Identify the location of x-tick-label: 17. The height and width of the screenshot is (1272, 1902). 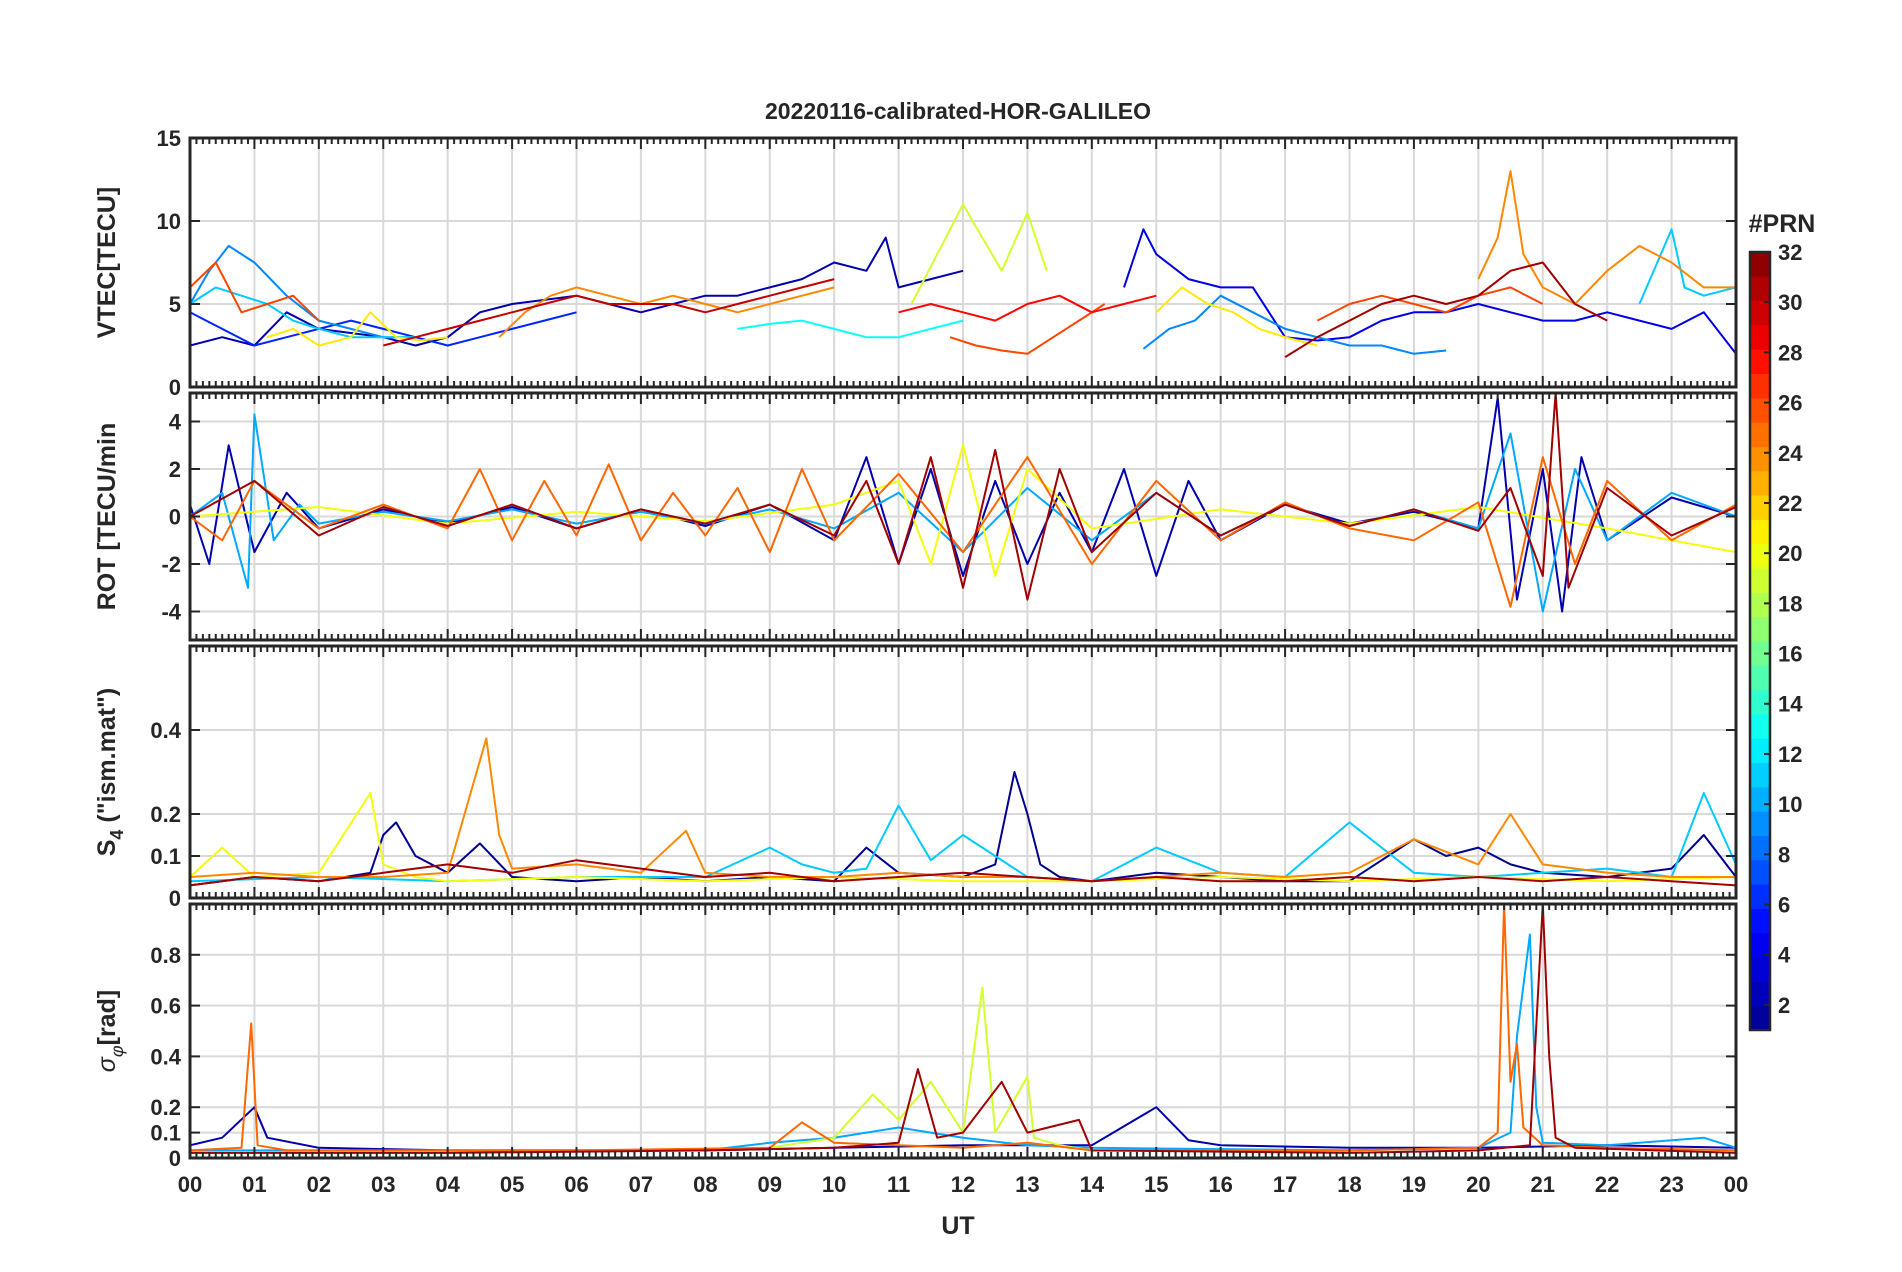
(1285, 1184).